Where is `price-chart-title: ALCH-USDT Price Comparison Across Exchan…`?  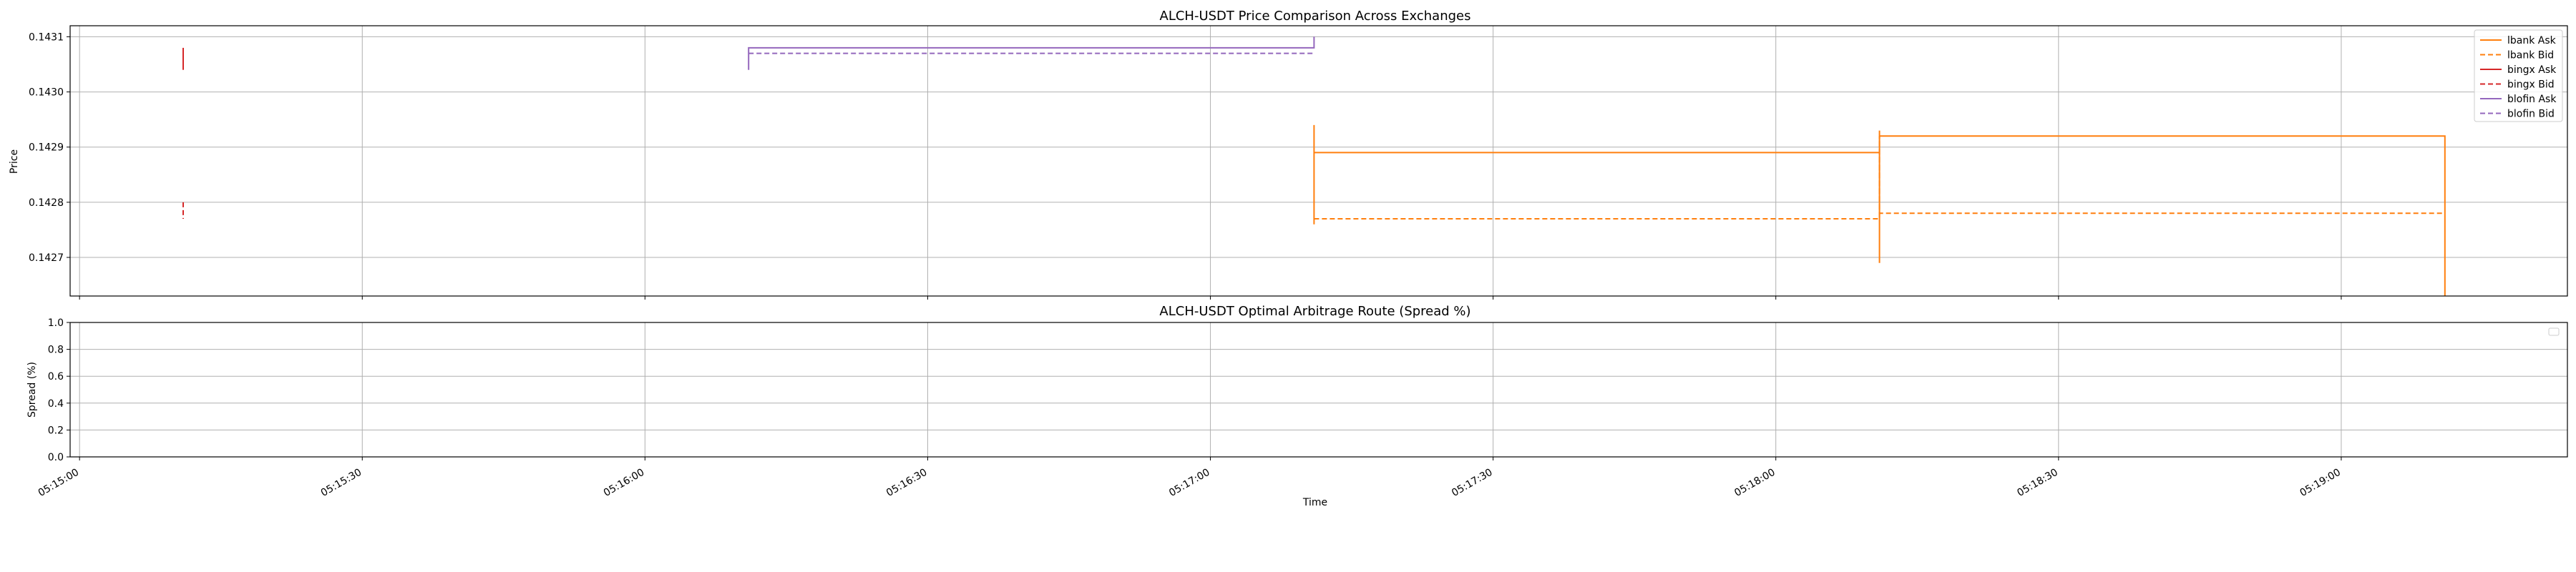
price-chart-title: ALCH-USDT Price Comparison Across Exchan… is located at coordinates (1315, 16).